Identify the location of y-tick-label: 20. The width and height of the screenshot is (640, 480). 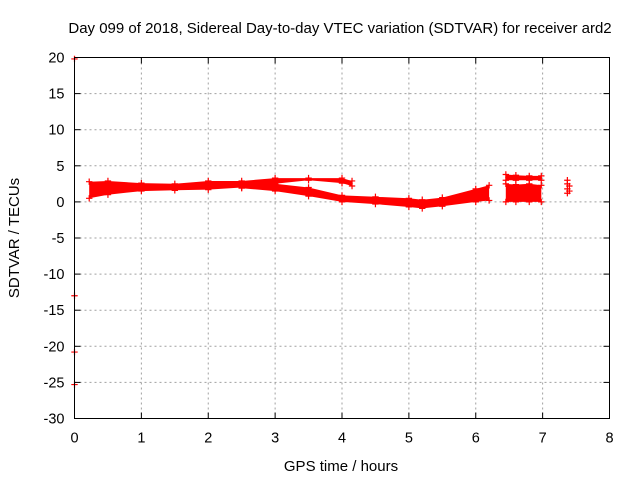
(56, 59).